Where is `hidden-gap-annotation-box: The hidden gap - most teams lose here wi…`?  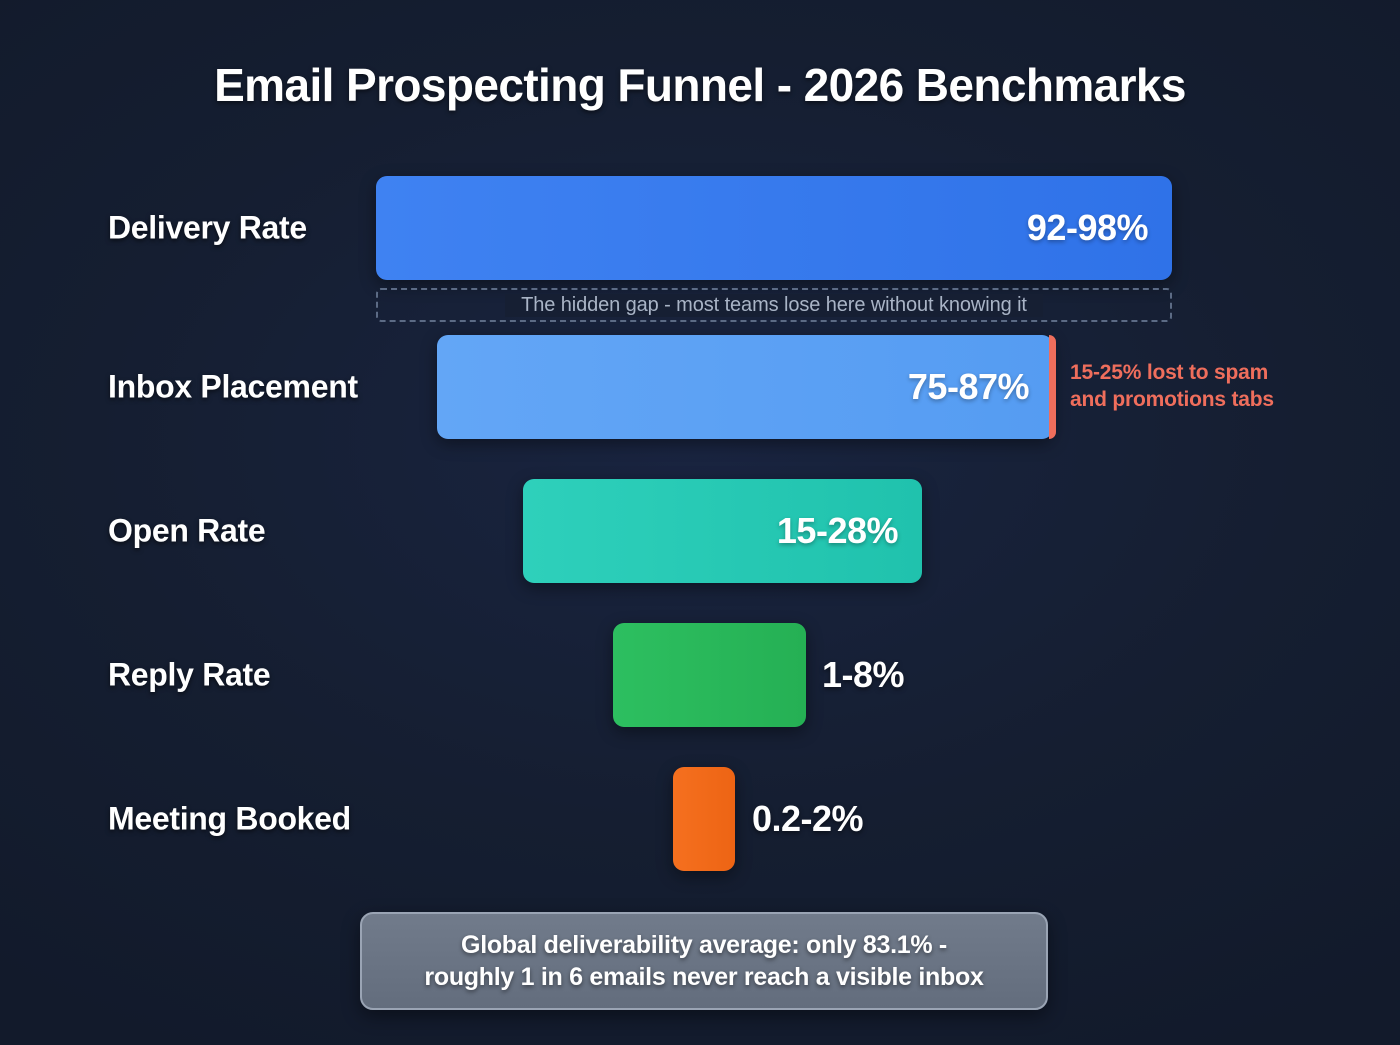
hidden-gap-annotation-box: The hidden gap - most teams lose here wi… is located at coordinates (774, 305).